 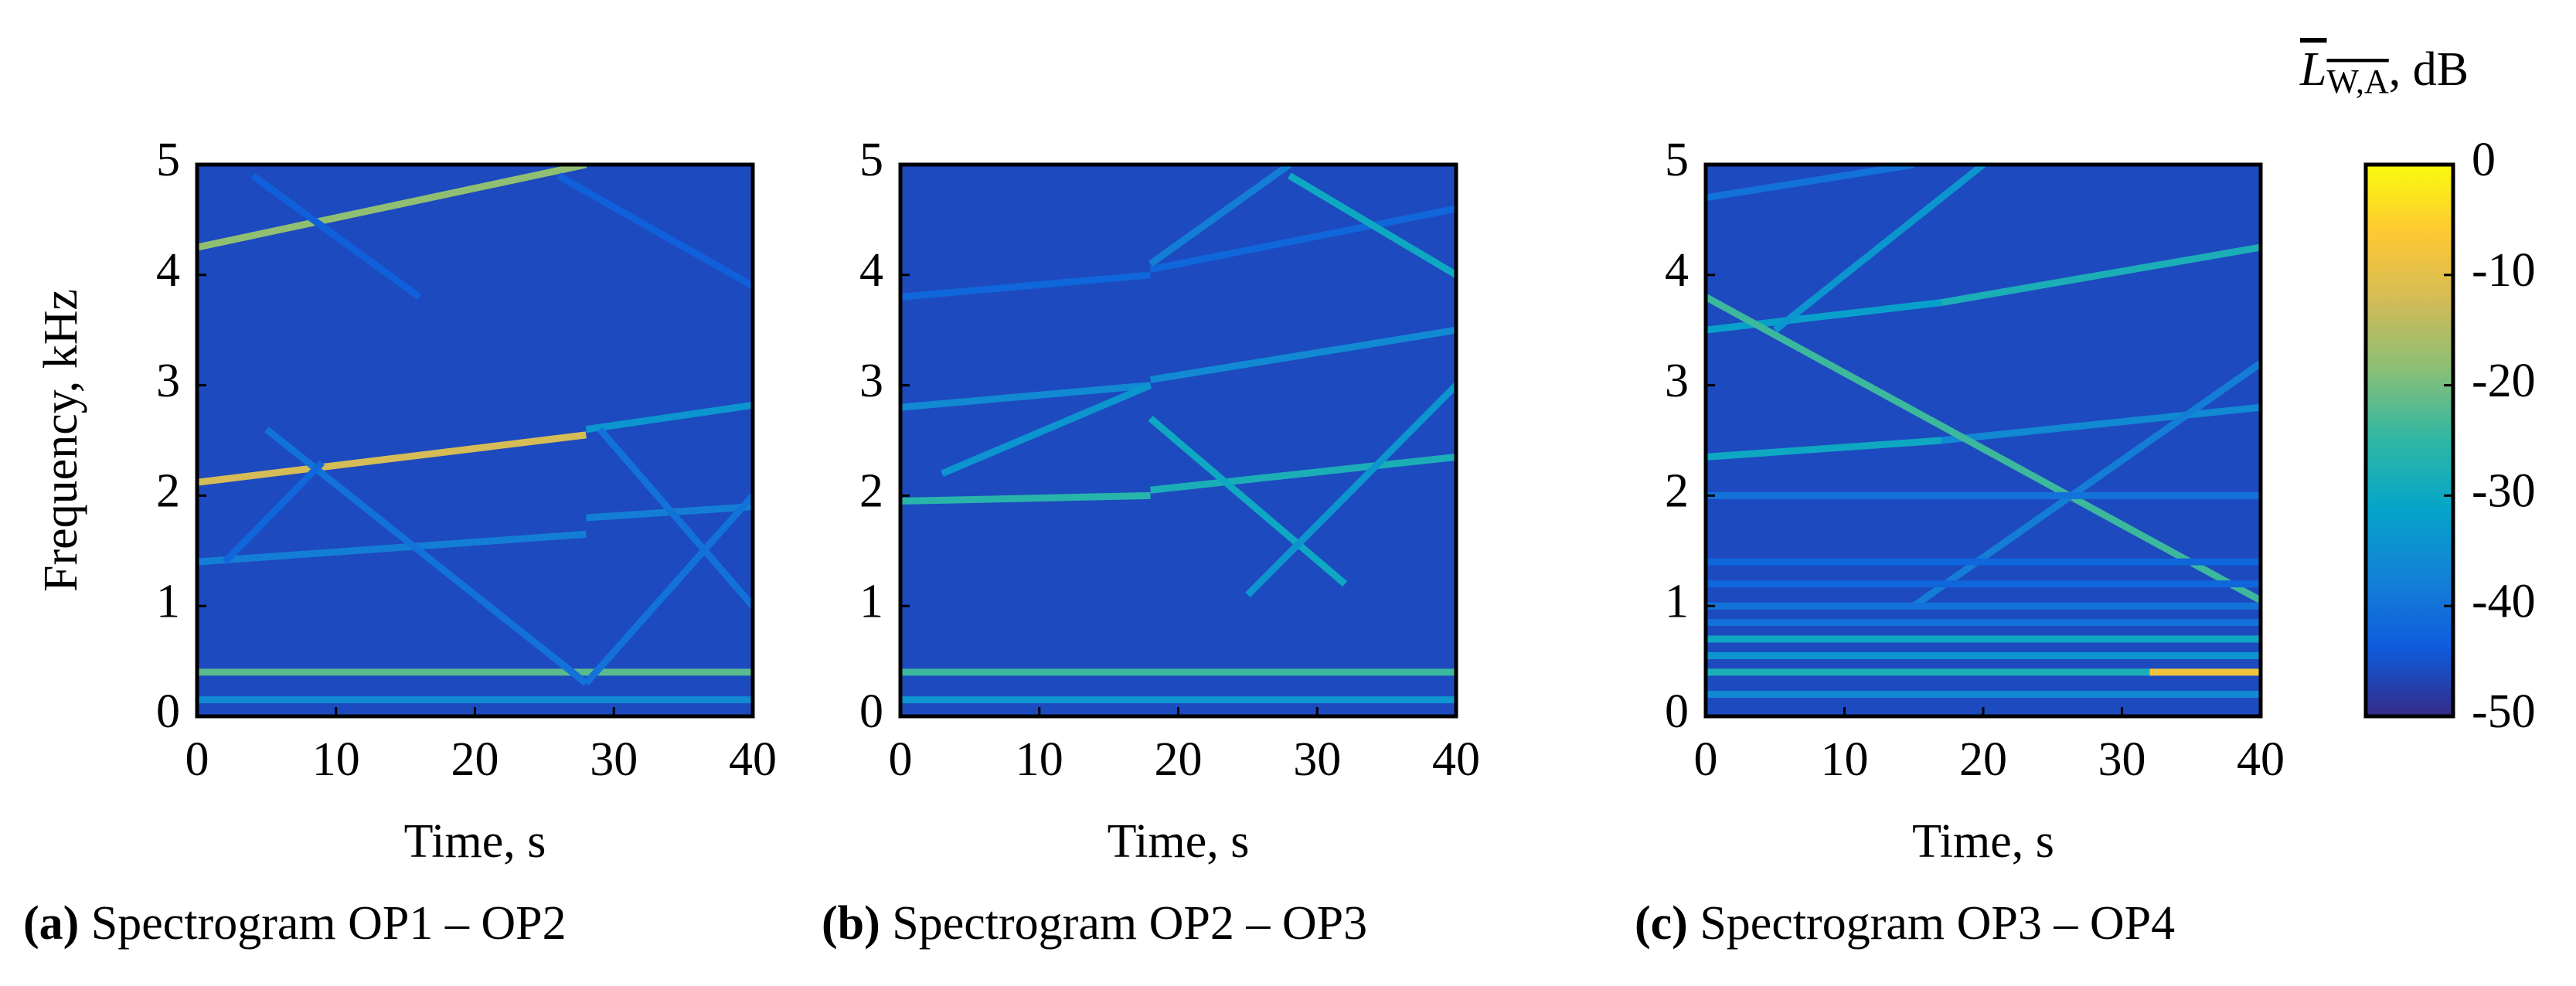 I want to click on caption-text: Spectrogram OP2 – OP3, so click(x=1129, y=924).